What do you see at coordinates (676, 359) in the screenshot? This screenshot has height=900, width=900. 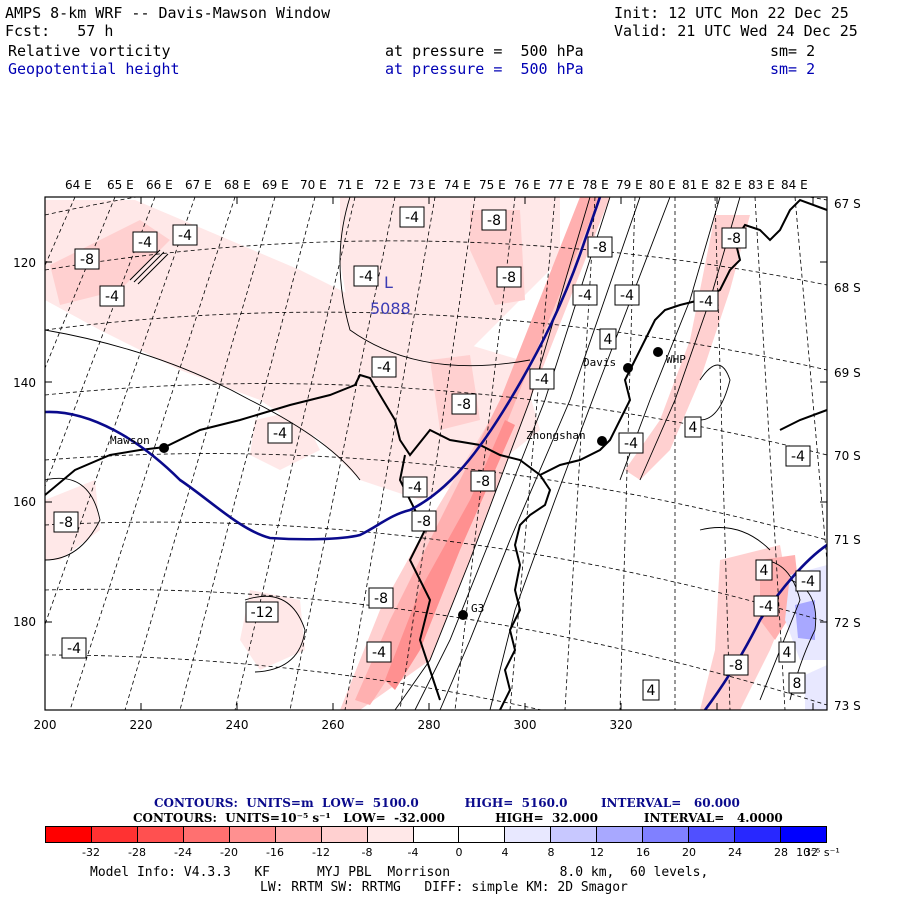 I see `whp-station-label: WHP` at bounding box center [676, 359].